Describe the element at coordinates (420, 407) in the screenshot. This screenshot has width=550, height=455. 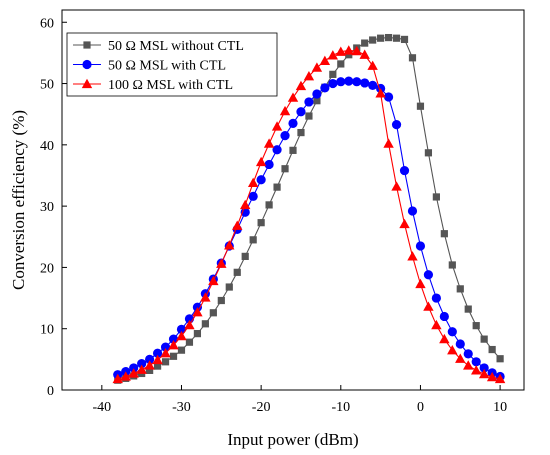
I see `x-tick-label: 0` at that location.